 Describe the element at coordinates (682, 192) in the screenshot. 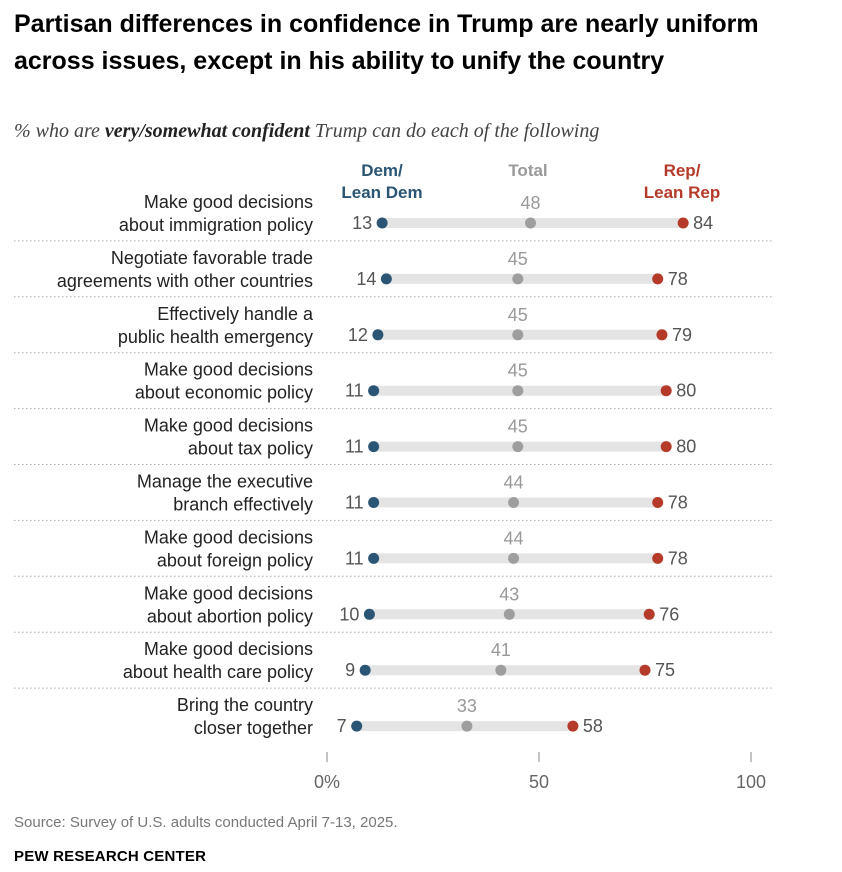

I see `rep-header-line2: Lean Rep` at that location.